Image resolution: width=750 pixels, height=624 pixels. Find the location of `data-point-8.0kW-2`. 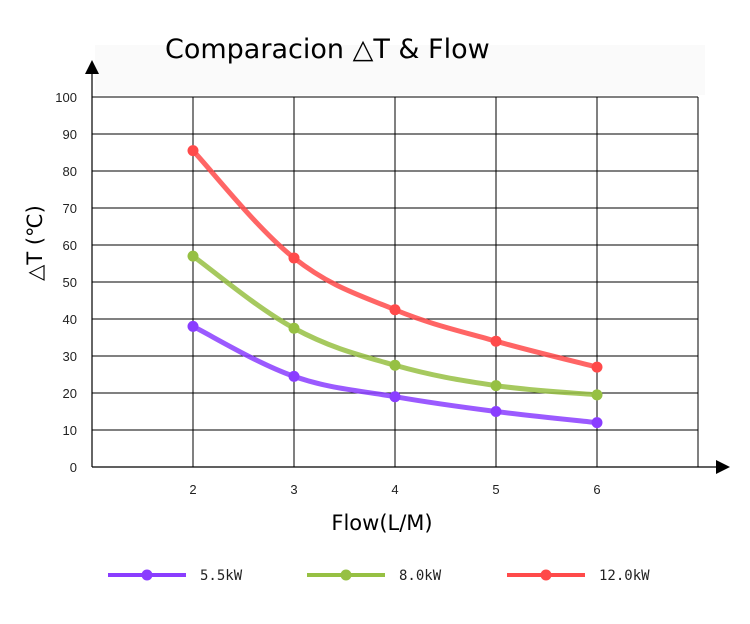

data-point-8.0kW-2 is located at coordinates (193, 256).